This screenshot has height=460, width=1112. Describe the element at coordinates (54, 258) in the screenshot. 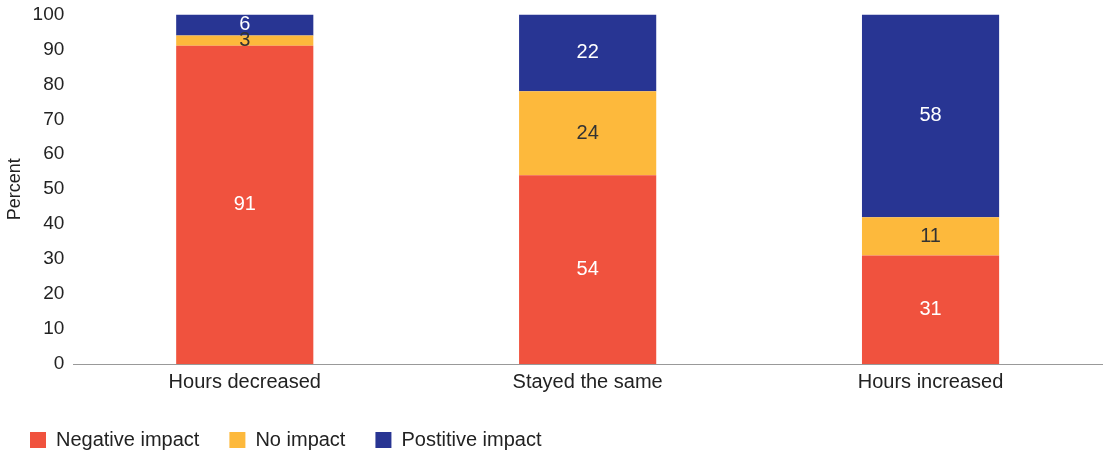

I see `y-tick-label: 30` at that location.